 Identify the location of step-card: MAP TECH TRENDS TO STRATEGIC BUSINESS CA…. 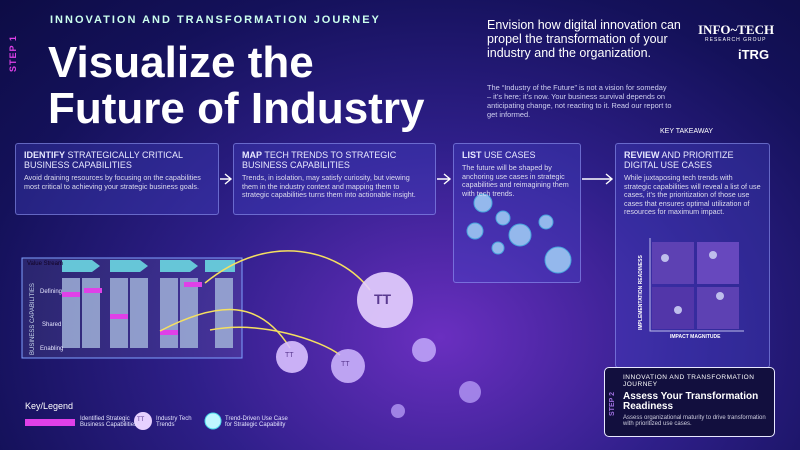
(334, 179).